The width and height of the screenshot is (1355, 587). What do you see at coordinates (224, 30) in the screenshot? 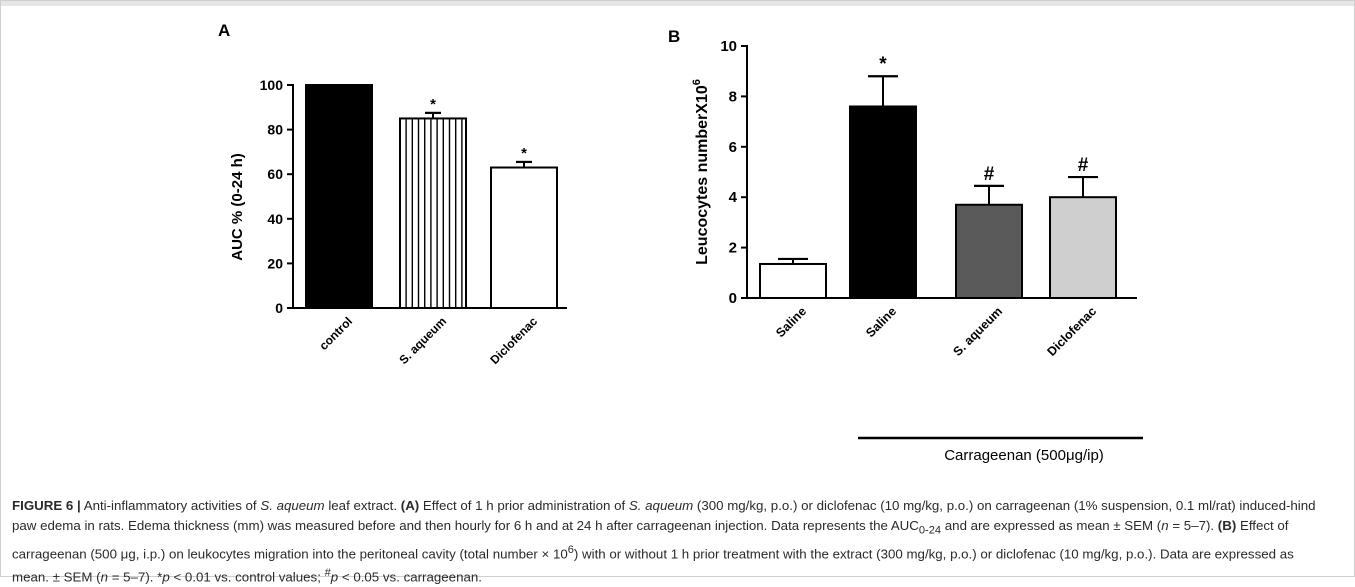
I see `panel-label-a: A` at bounding box center [224, 30].